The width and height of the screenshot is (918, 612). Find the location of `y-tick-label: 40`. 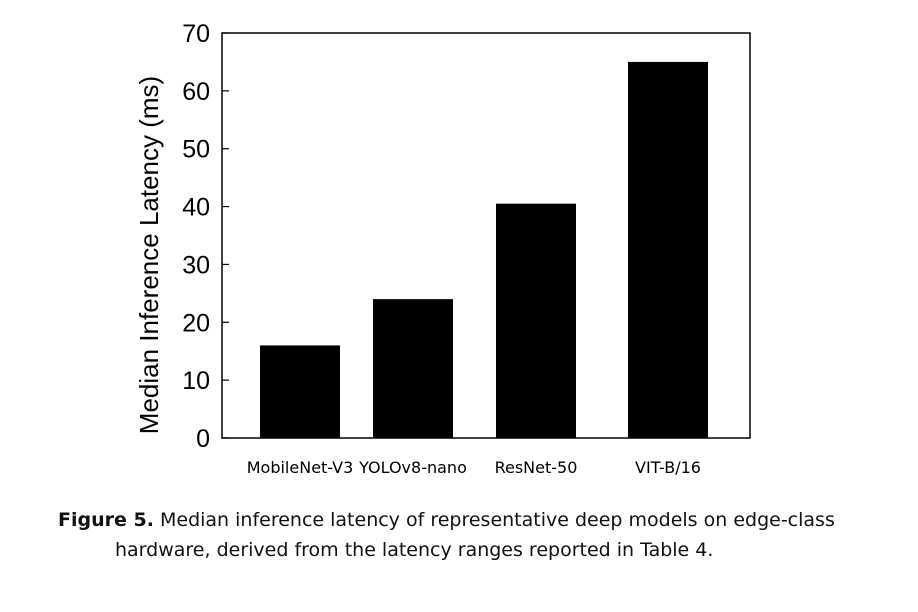

y-tick-label: 40 is located at coordinates (196, 208).